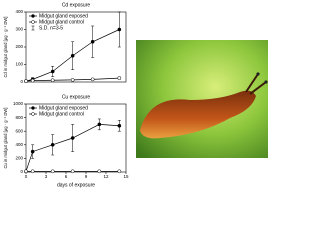 The height and width of the screenshot is (240, 320). I want to click on plot-frame, so click(76, 138).